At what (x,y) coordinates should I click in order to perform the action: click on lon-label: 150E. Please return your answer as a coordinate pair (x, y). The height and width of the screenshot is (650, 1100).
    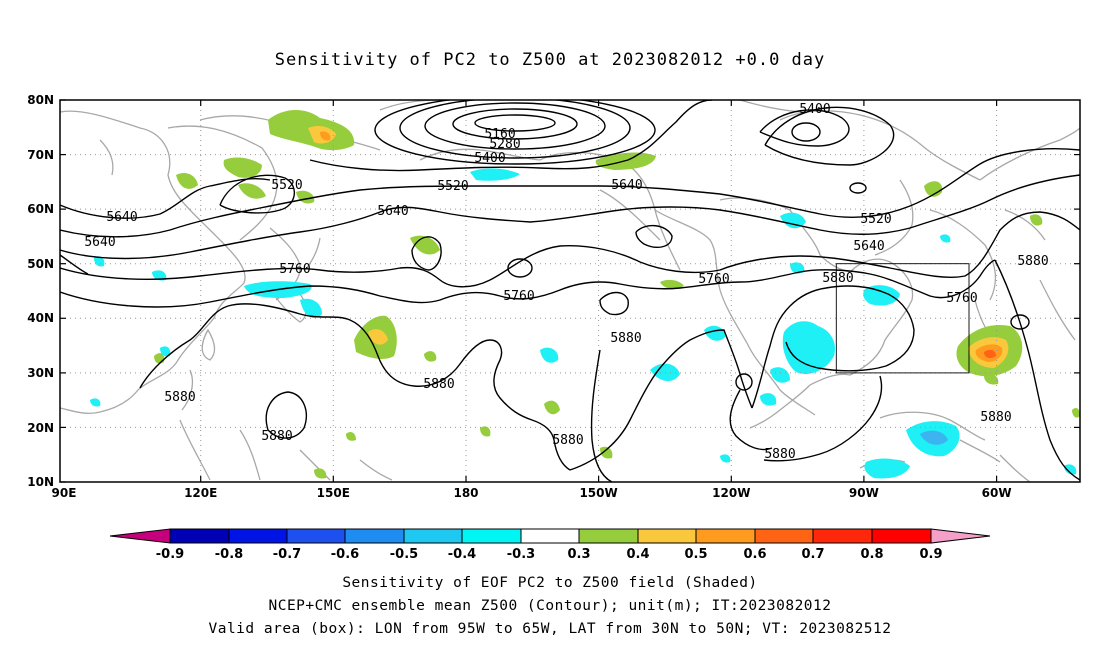
    Looking at the image, I should click on (333, 493).